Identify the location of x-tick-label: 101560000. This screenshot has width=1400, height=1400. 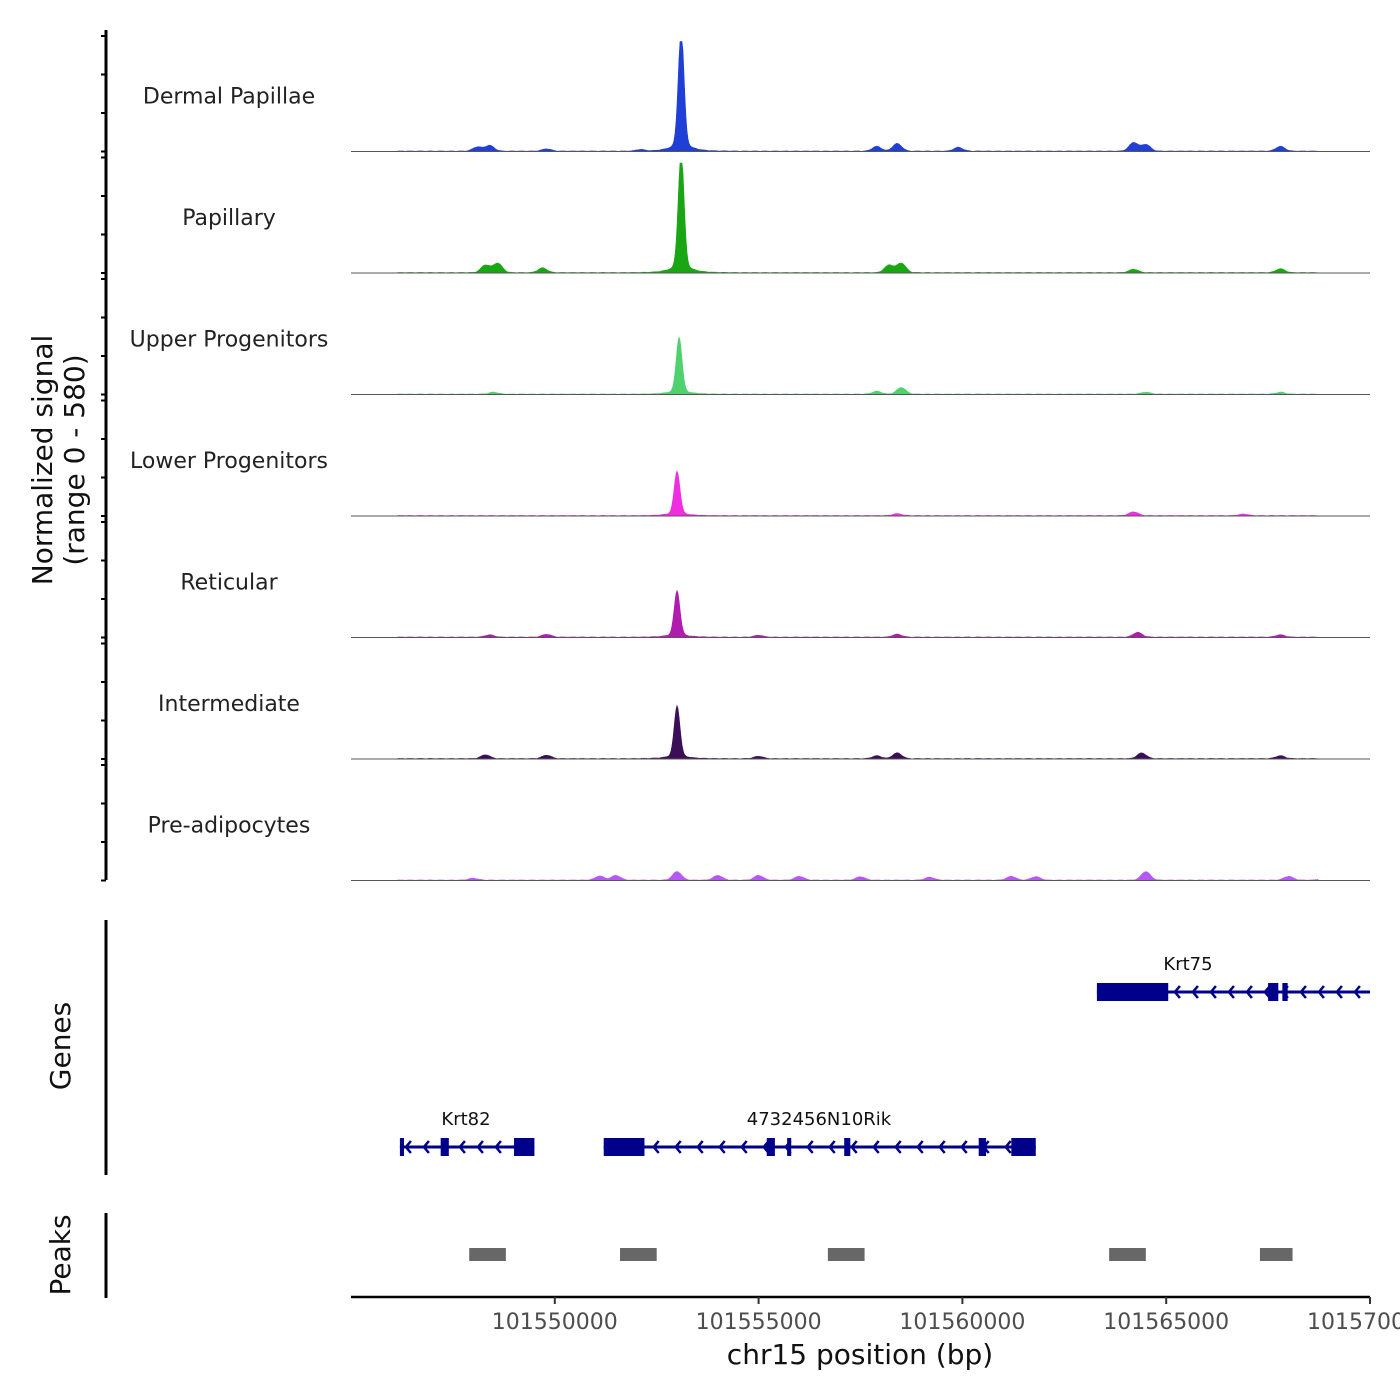
(962, 1322).